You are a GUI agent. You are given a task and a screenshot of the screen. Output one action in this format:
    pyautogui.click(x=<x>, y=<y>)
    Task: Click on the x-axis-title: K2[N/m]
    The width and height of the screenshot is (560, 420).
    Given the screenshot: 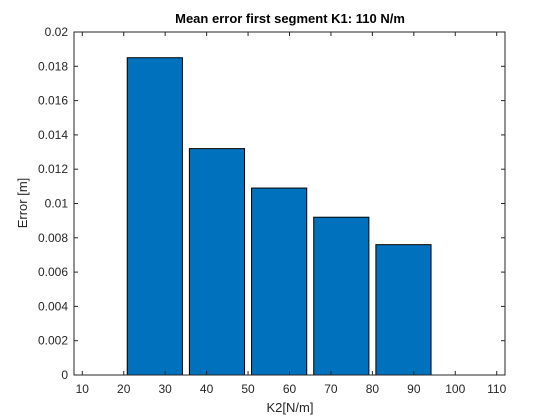 What is the action you would take?
    pyautogui.click(x=290, y=407)
    